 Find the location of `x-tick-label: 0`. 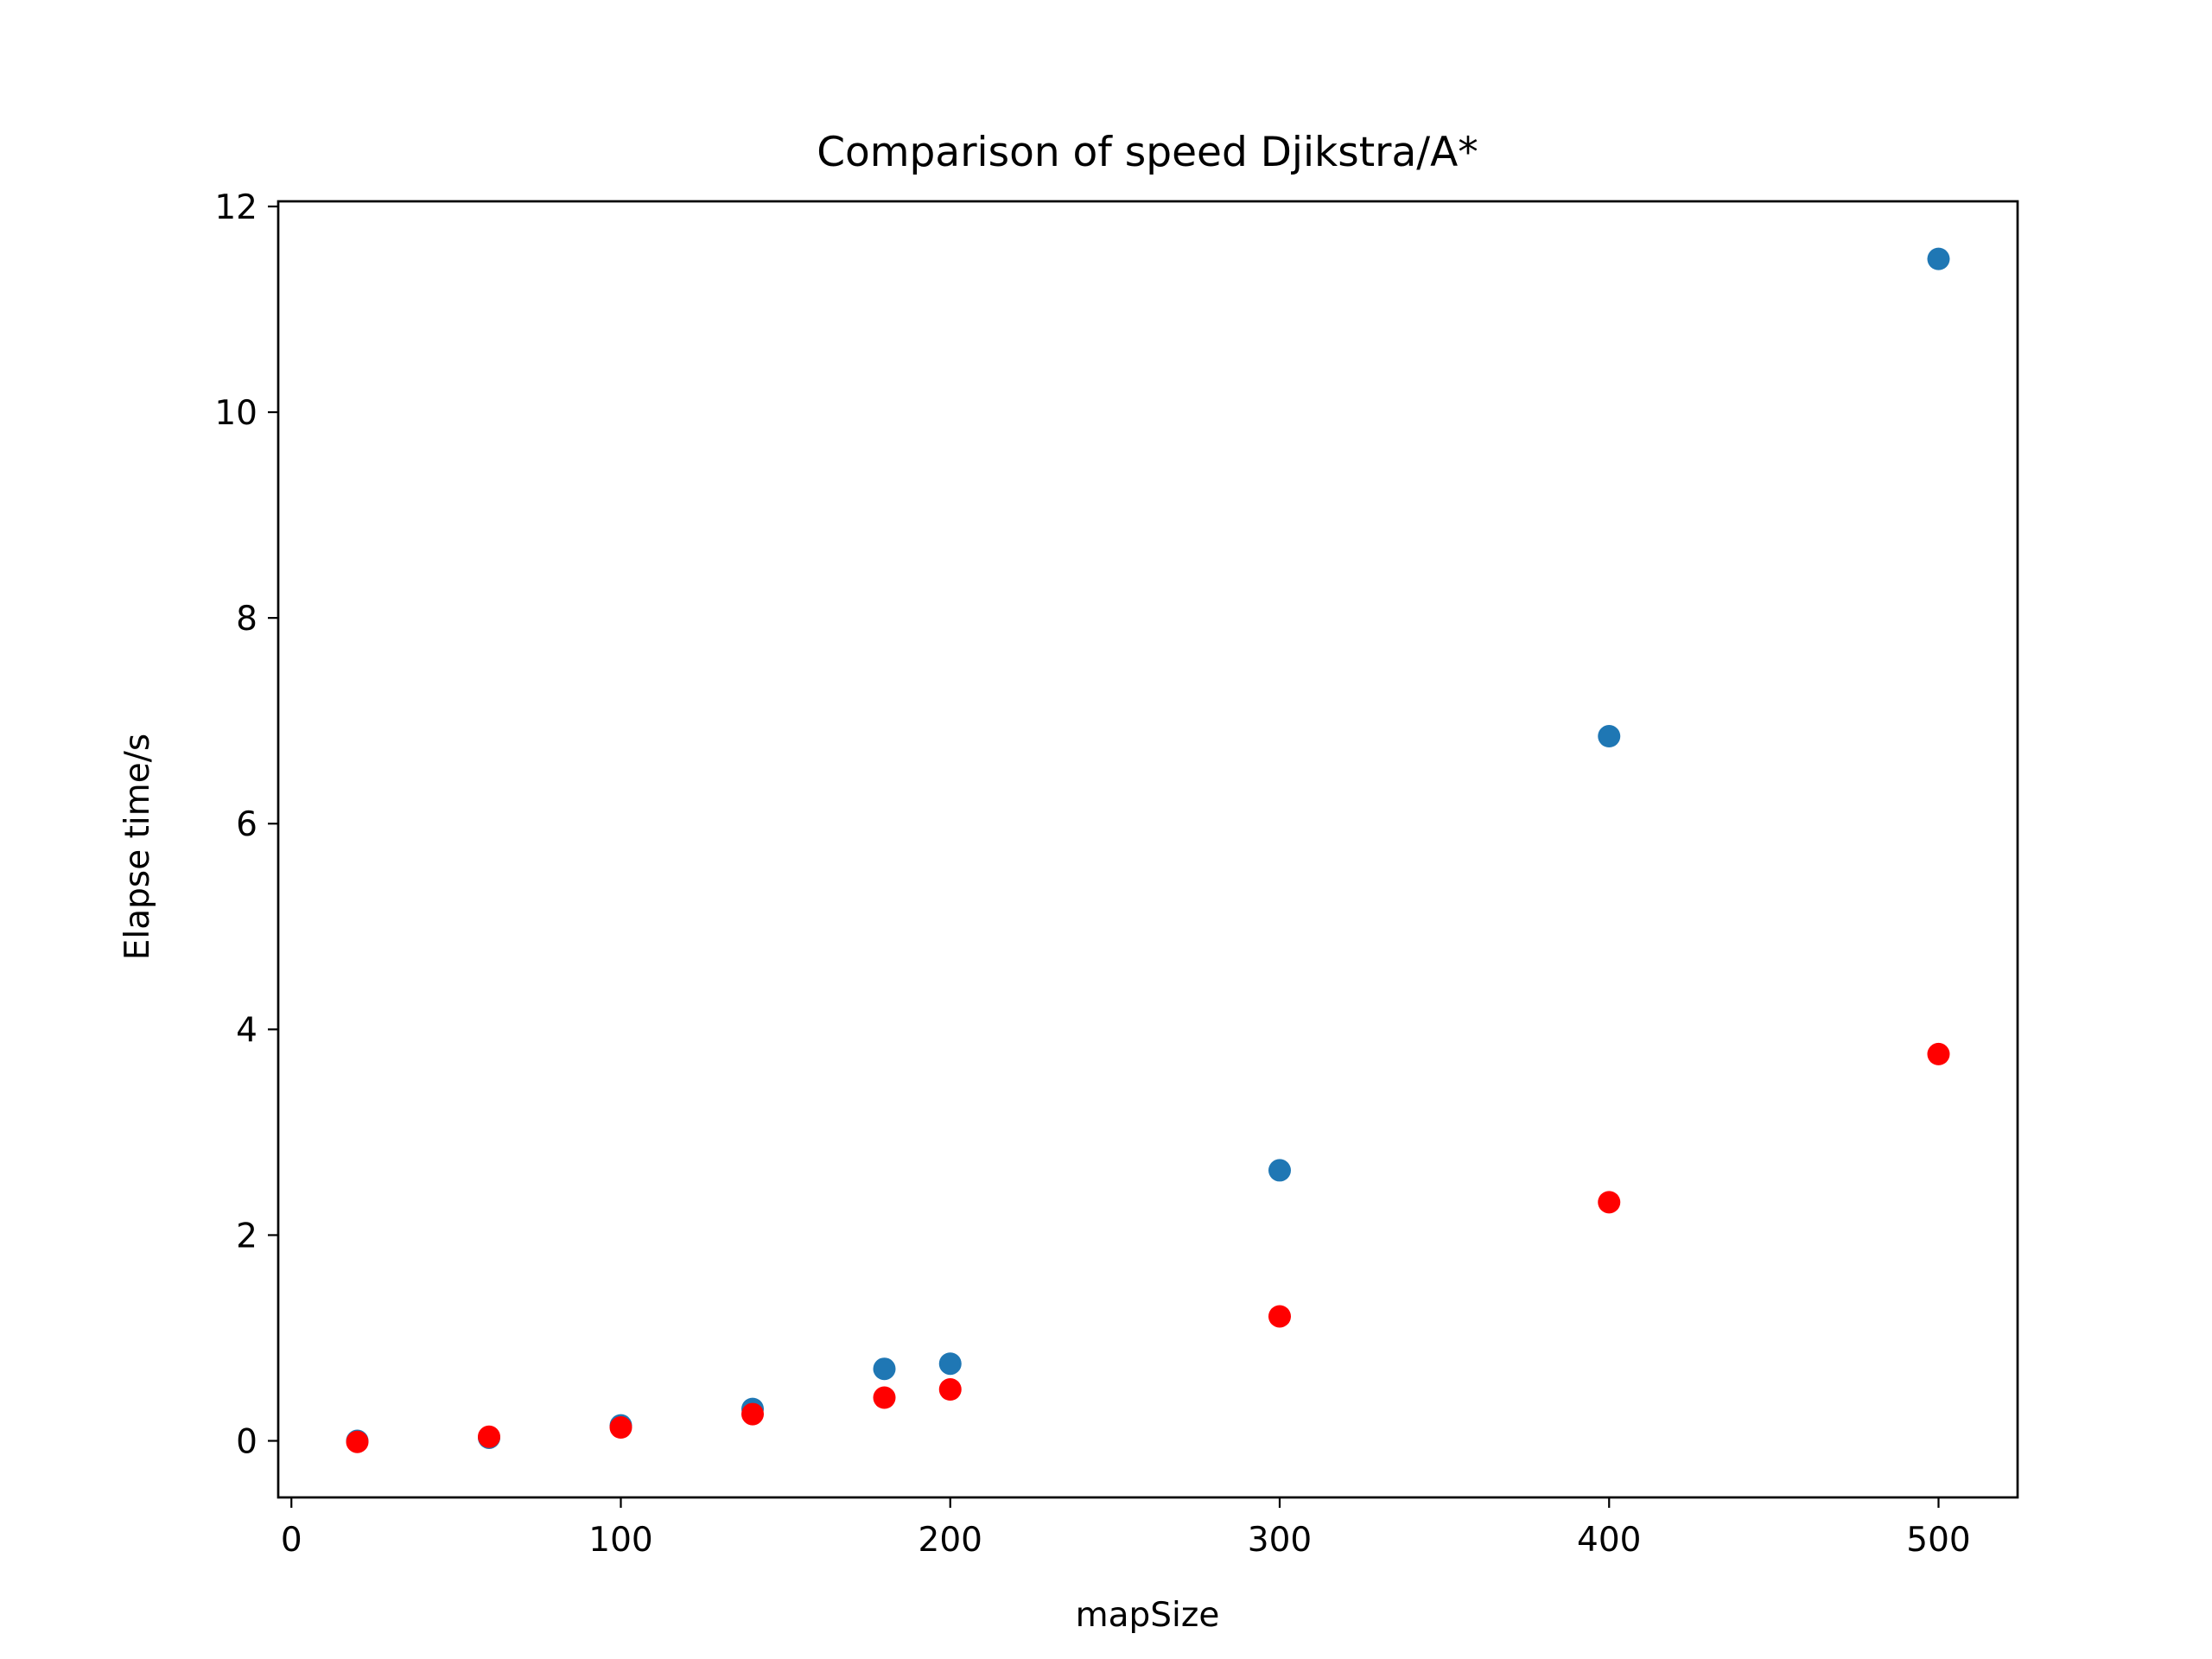

x-tick-label: 0 is located at coordinates (291, 1540).